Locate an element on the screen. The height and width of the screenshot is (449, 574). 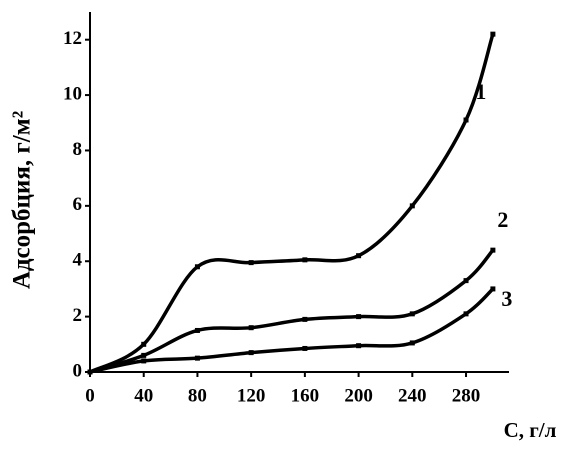
series-line is located at coordinates (292, 330).